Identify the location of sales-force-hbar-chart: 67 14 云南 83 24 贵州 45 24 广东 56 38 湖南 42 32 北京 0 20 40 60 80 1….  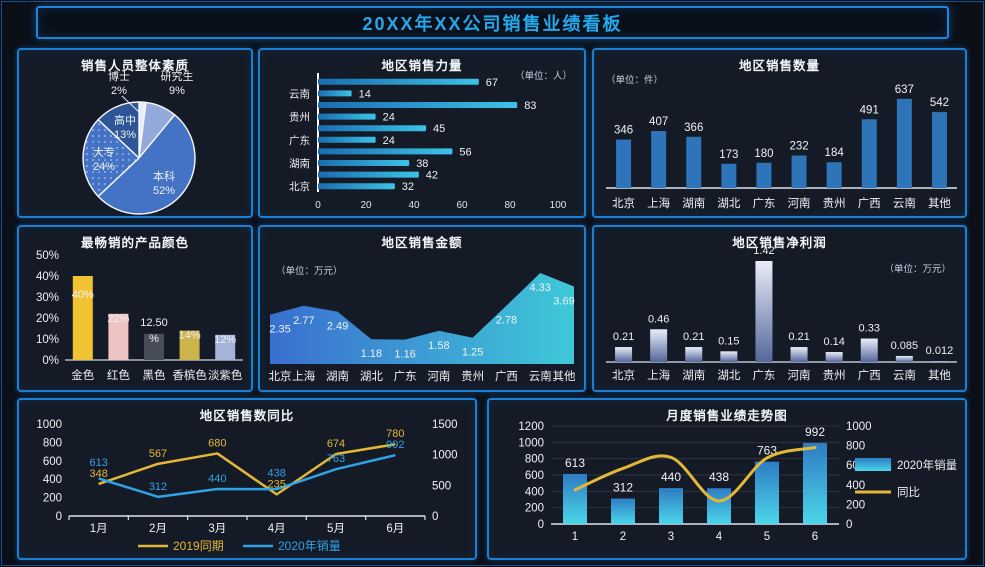
(422, 133).